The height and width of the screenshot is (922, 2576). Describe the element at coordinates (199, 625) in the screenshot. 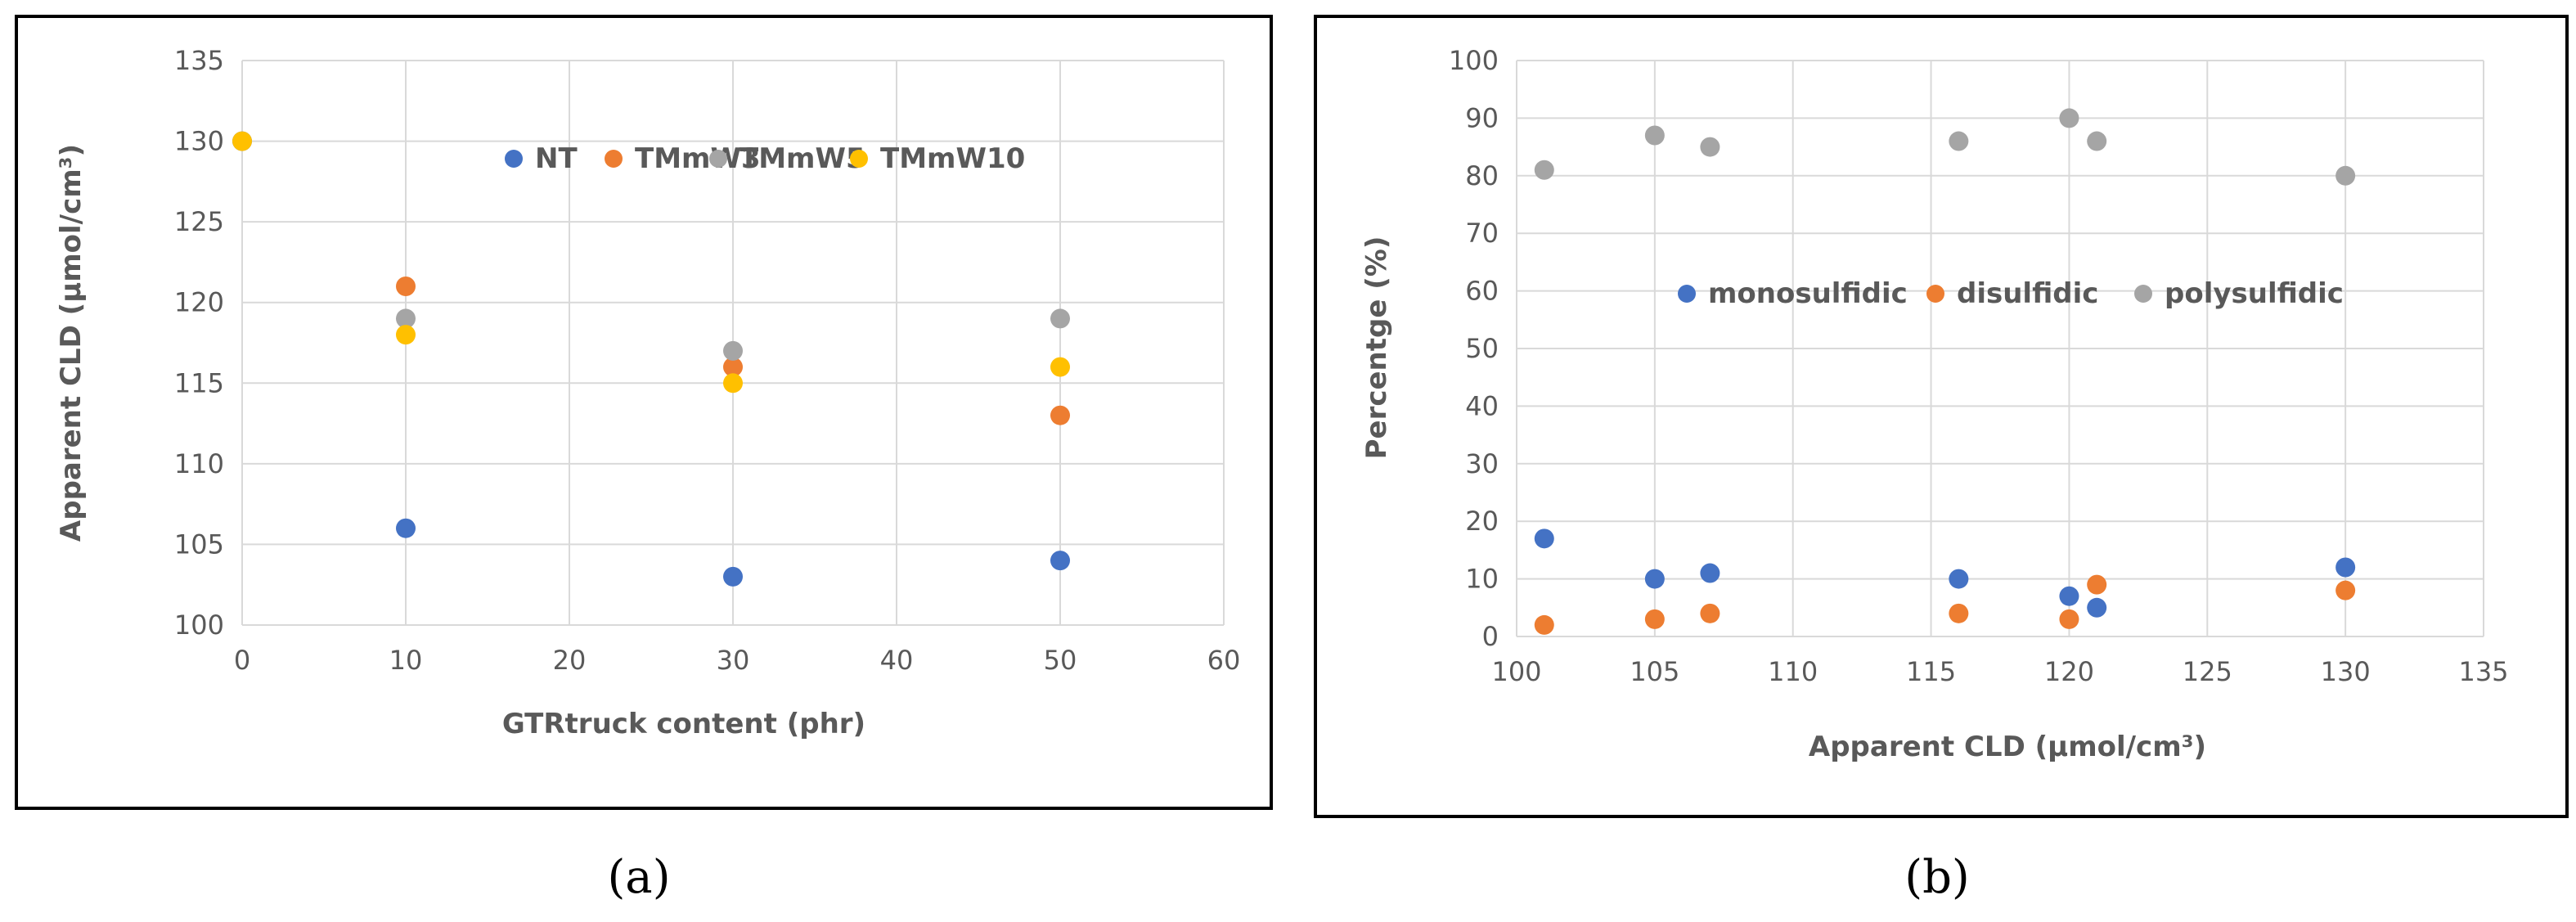

I see `chart-a-ytick-label: 100` at that location.